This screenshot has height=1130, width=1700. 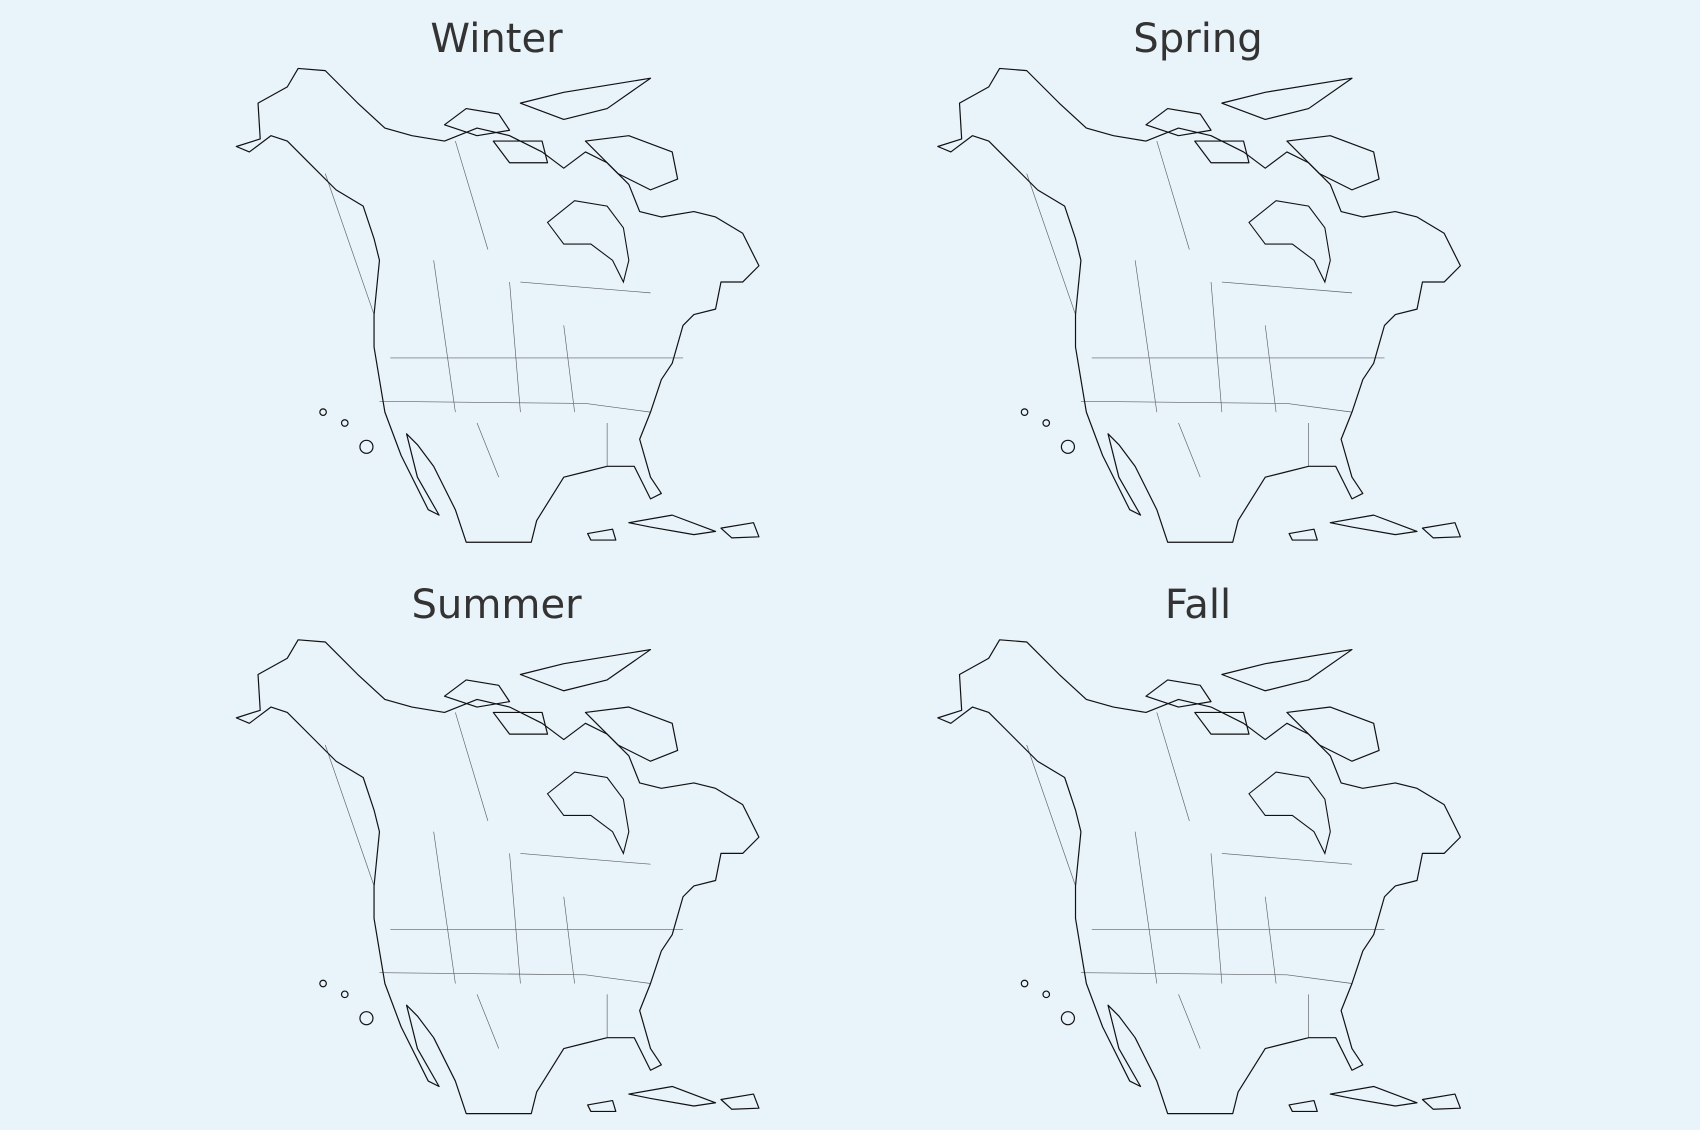 I want to click on spring-map, so click(x=1199, y=305).